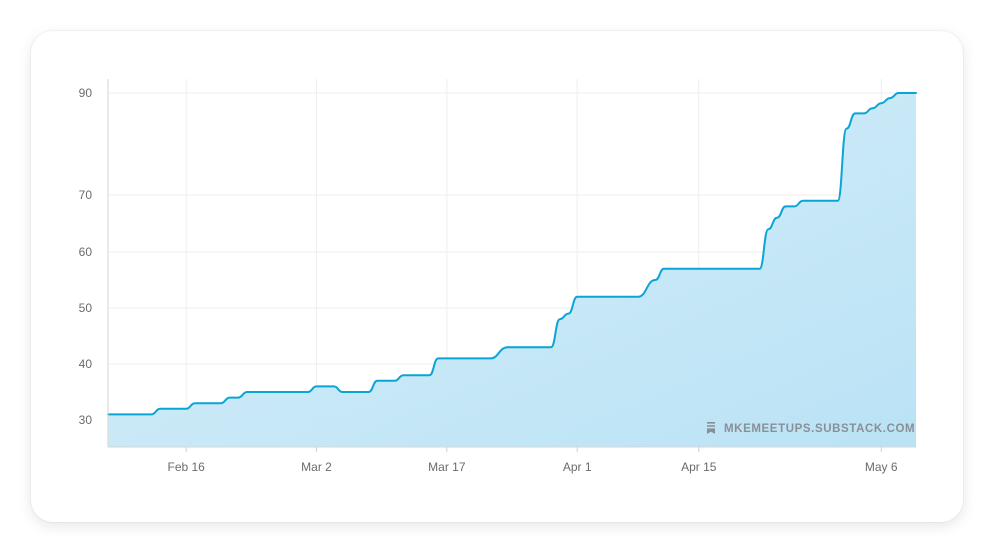 This screenshot has width=994, height=553. What do you see at coordinates (86, 93) in the screenshot?
I see `y-tick-label: 90` at bounding box center [86, 93].